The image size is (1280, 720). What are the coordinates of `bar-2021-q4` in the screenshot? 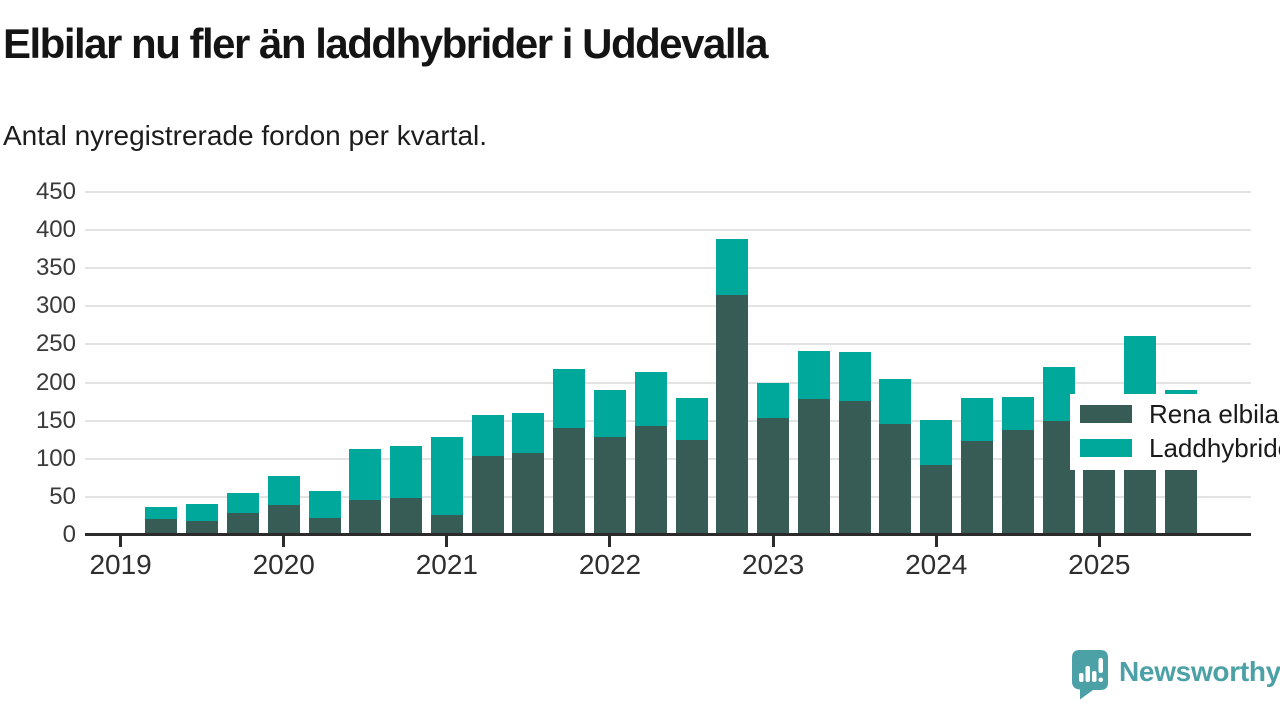 It's located at (569, 451).